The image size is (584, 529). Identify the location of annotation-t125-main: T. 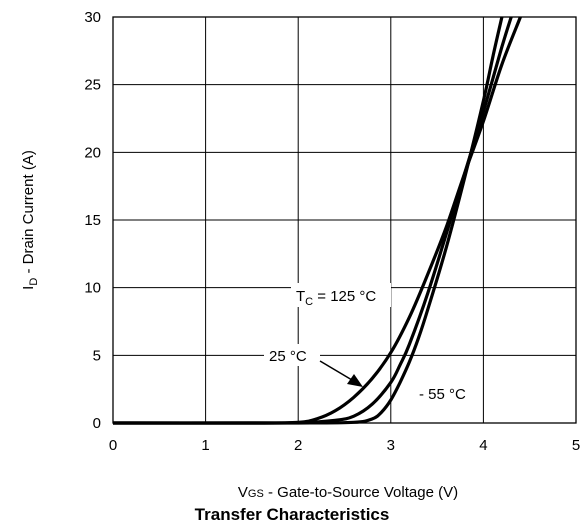
(300, 296).